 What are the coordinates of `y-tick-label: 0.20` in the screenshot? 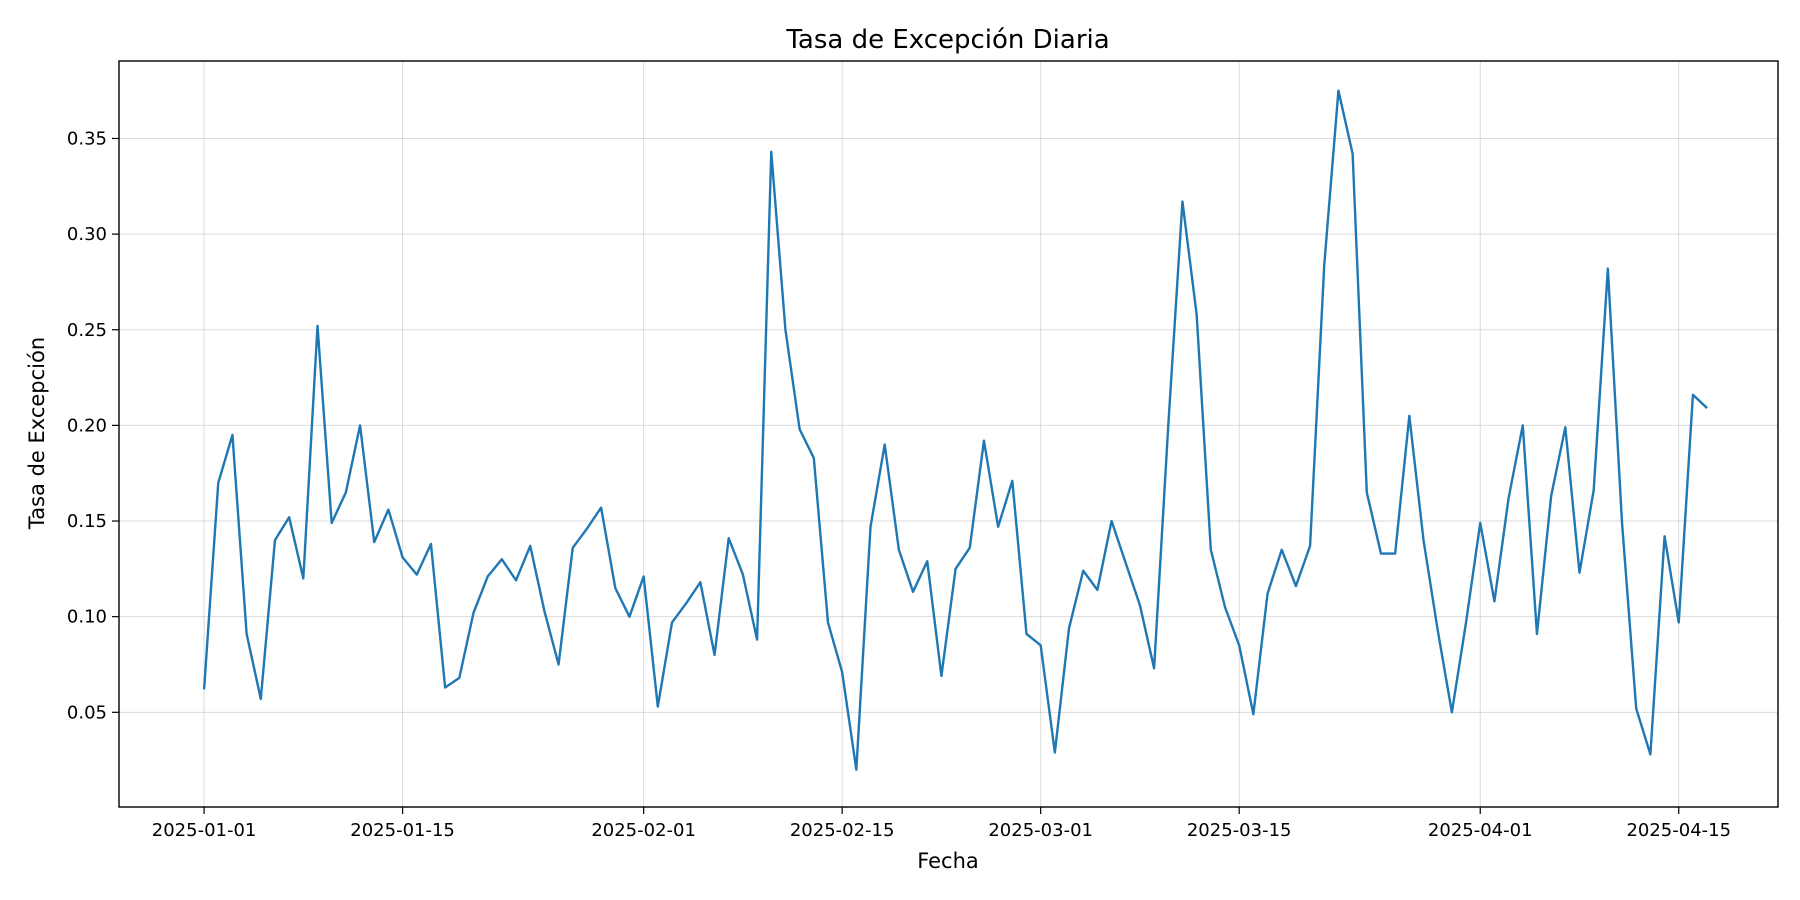 It's located at (87, 425).